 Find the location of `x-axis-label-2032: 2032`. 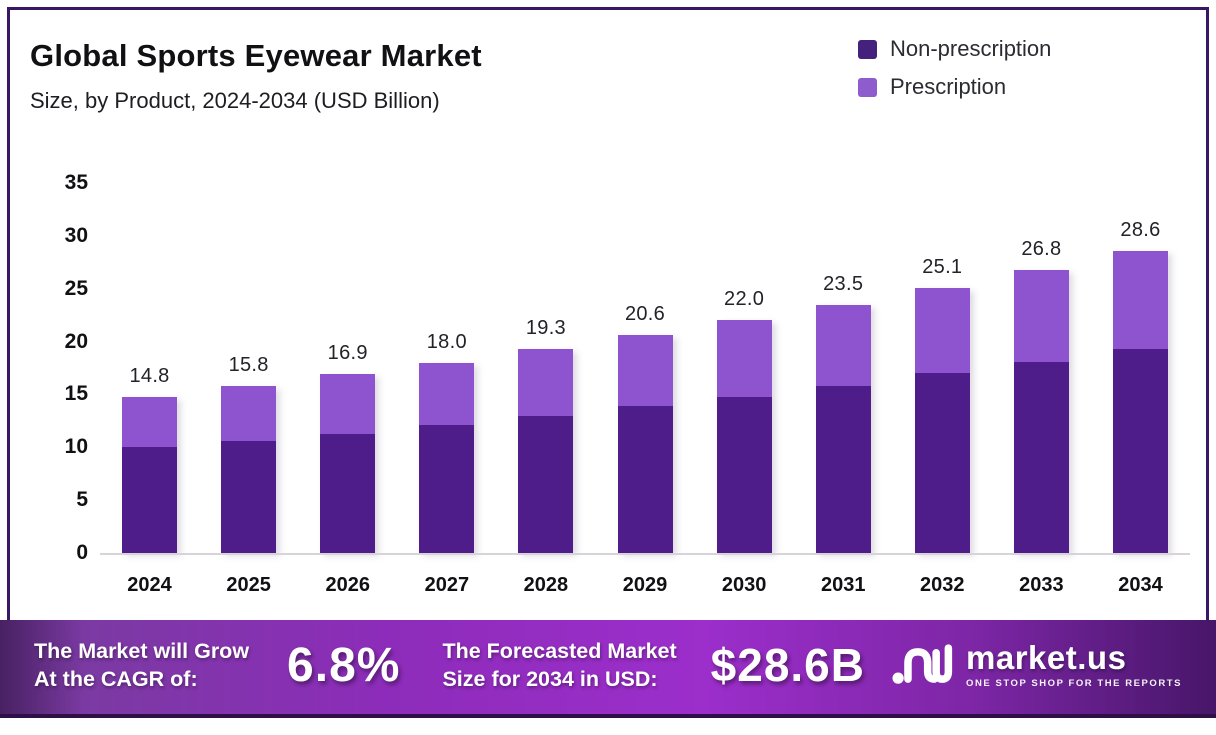

x-axis-label-2032: 2032 is located at coordinates (942, 585).